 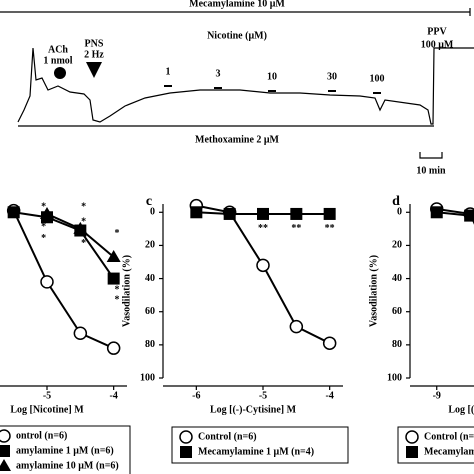 I want to click on legend-label: amylamine 1 μM (n=6), so click(x=65, y=450).